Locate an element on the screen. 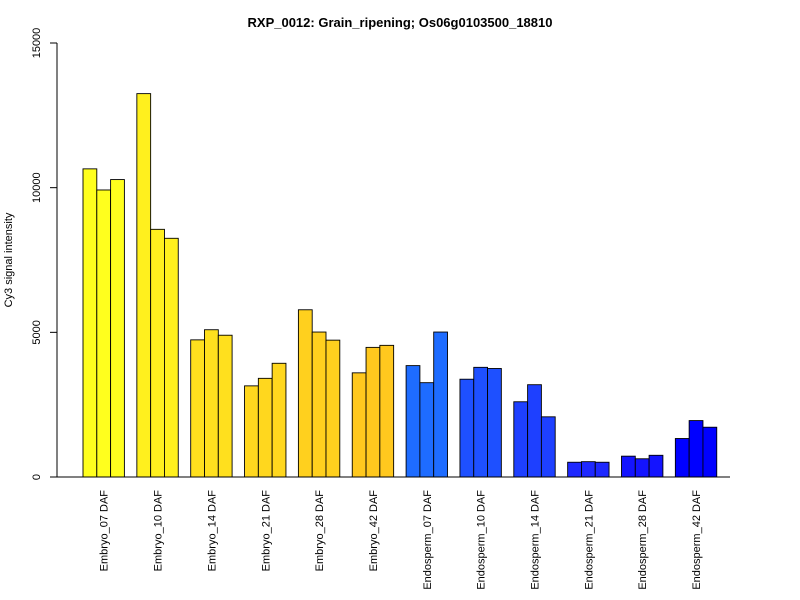  y-tick-label: 0 is located at coordinates (37, 477).